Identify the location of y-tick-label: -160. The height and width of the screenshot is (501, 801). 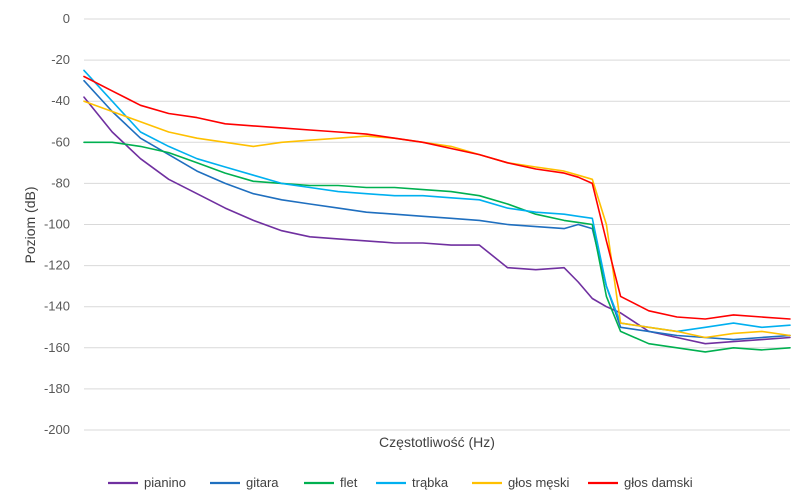
(57, 347).